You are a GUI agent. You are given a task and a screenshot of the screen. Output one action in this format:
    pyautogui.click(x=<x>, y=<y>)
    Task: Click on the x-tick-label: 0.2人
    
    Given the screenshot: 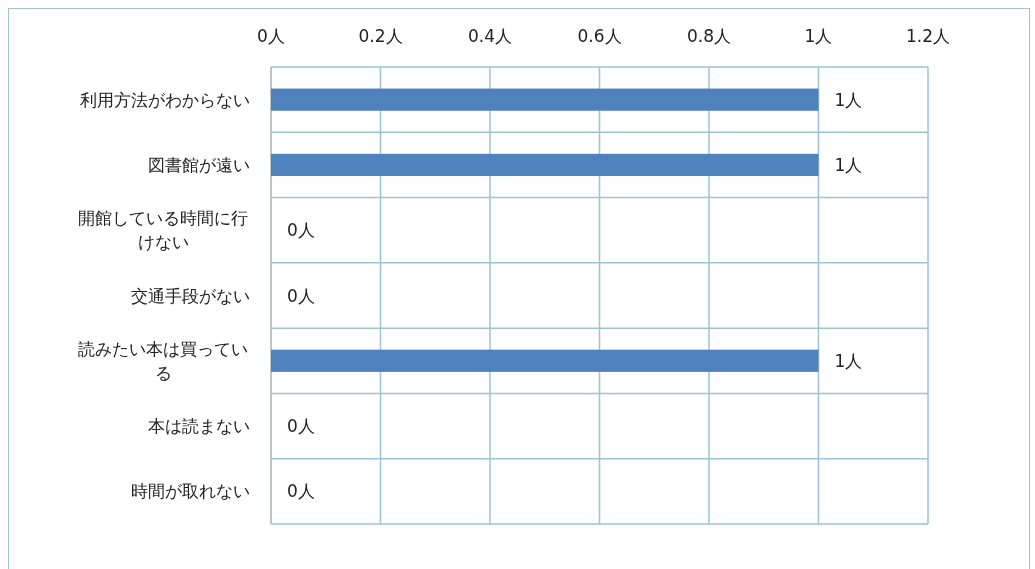 What is the action you would take?
    pyautogui.click(x=380, y=36)
    